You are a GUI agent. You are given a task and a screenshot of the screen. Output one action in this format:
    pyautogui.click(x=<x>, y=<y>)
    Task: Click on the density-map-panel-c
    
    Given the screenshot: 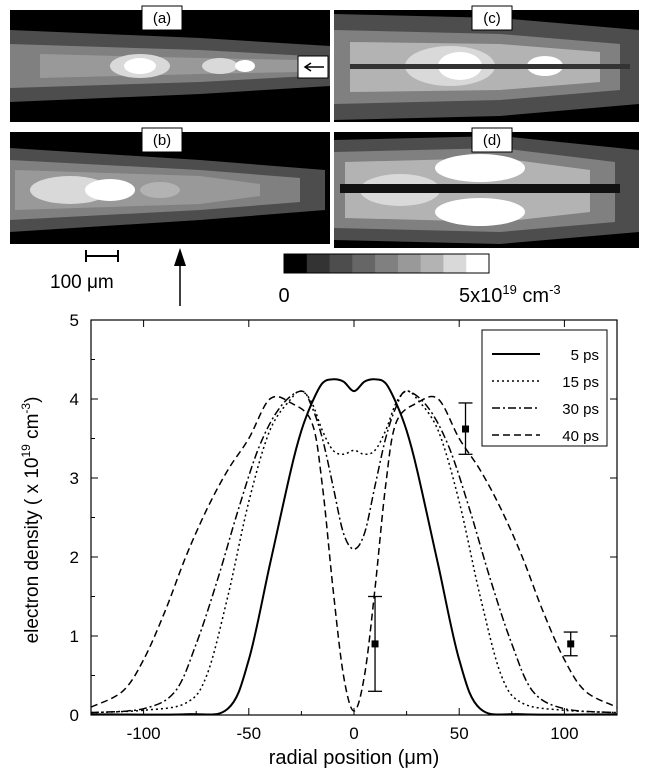 What is the action you would take?
    pyautogui.click(x=486, y=66)
    